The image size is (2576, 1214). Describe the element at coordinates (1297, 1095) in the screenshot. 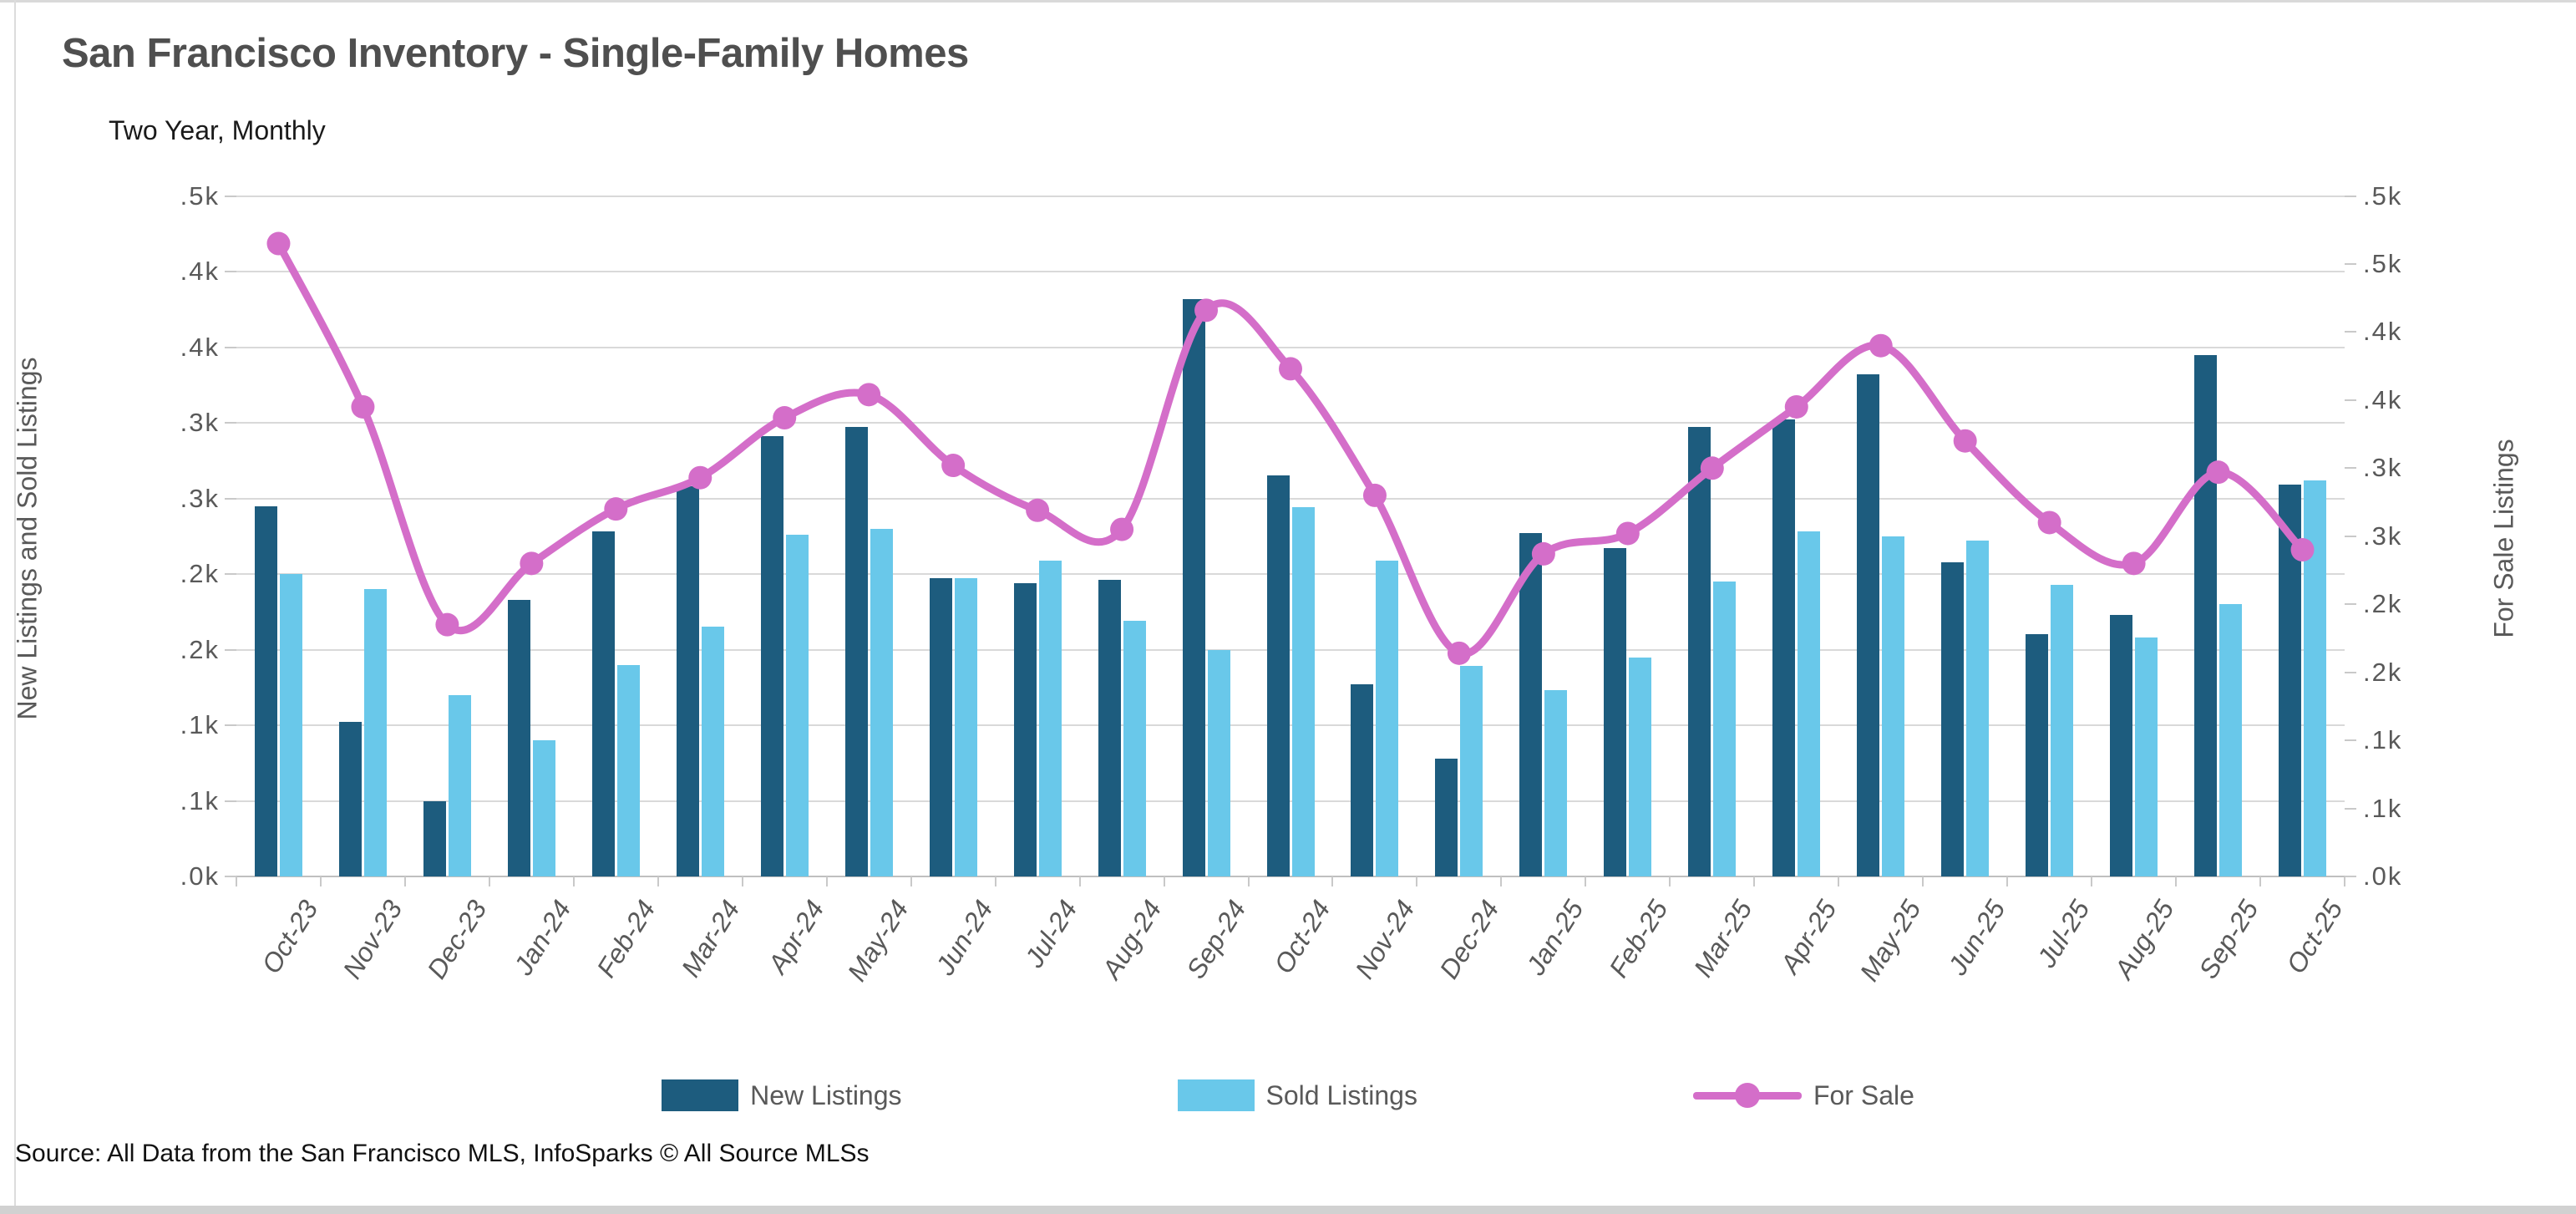

I see `legend-item-sold-listings: Sold Listings` at that location.